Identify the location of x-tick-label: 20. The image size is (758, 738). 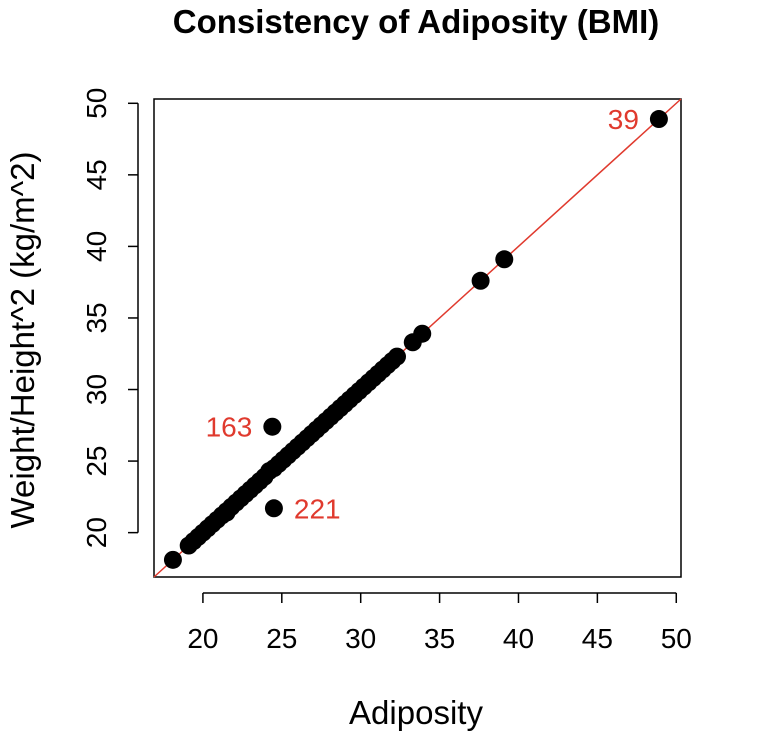
(202, 638).